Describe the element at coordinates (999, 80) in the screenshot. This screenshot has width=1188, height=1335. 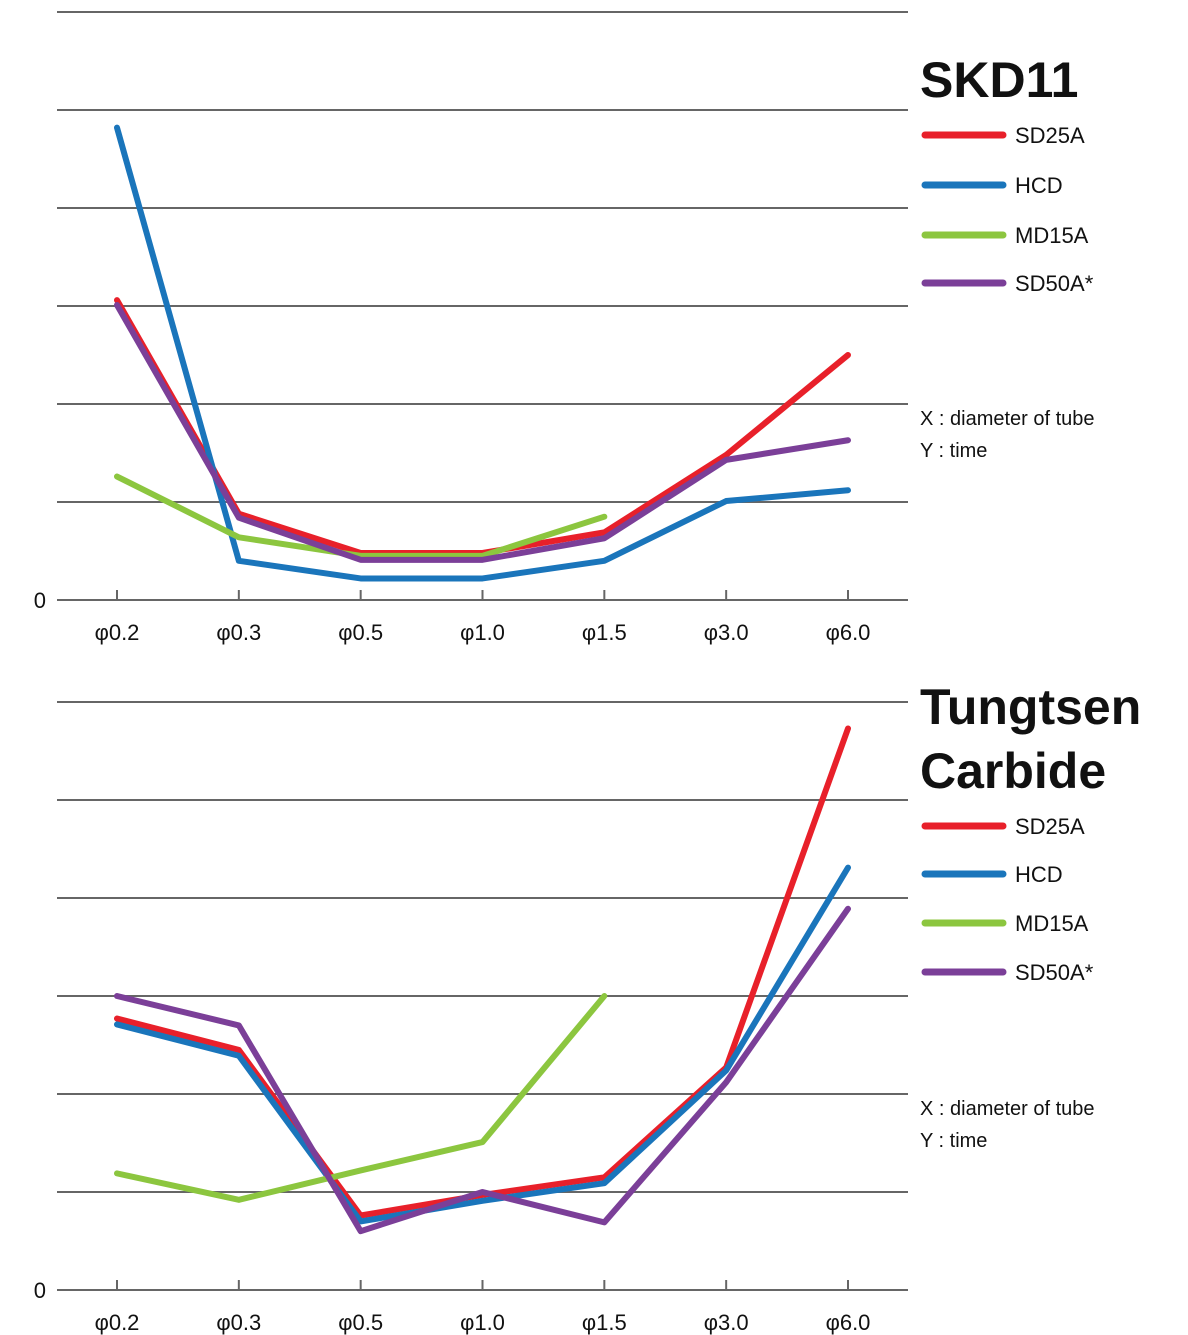
I see `chart-title: SKD11` at that location.